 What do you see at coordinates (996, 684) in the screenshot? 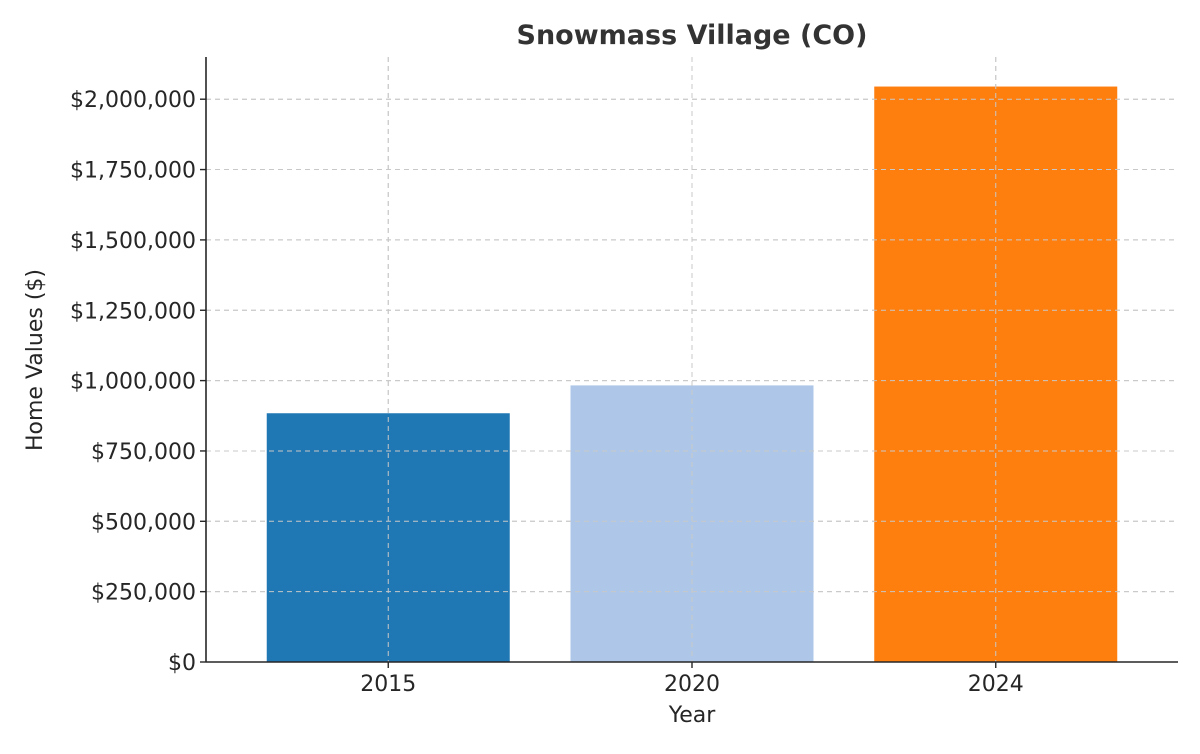
I see `x-tick-label: 2024` at bounding box center [996, 684].